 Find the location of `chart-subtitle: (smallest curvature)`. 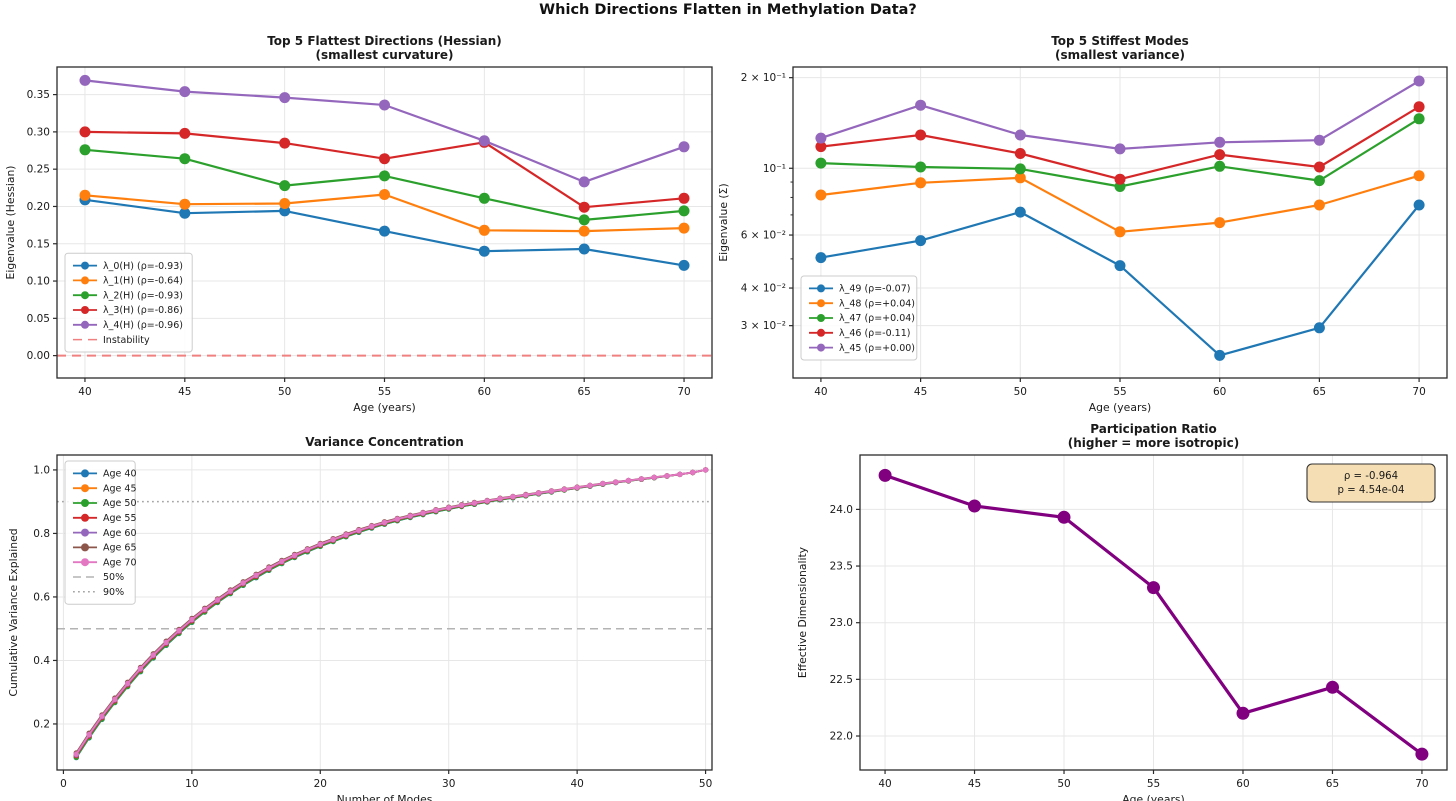

chart-subtitle: (smallest curvature) is located at coordinates (385, 55).